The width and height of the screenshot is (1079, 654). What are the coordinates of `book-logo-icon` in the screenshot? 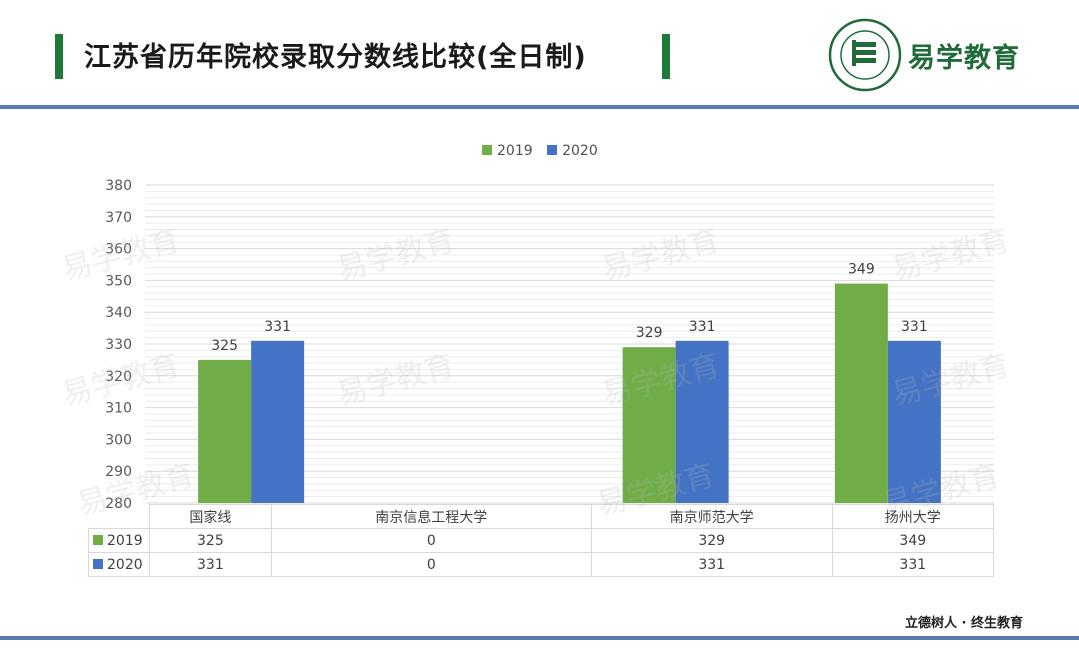 It's located at (865, 55).